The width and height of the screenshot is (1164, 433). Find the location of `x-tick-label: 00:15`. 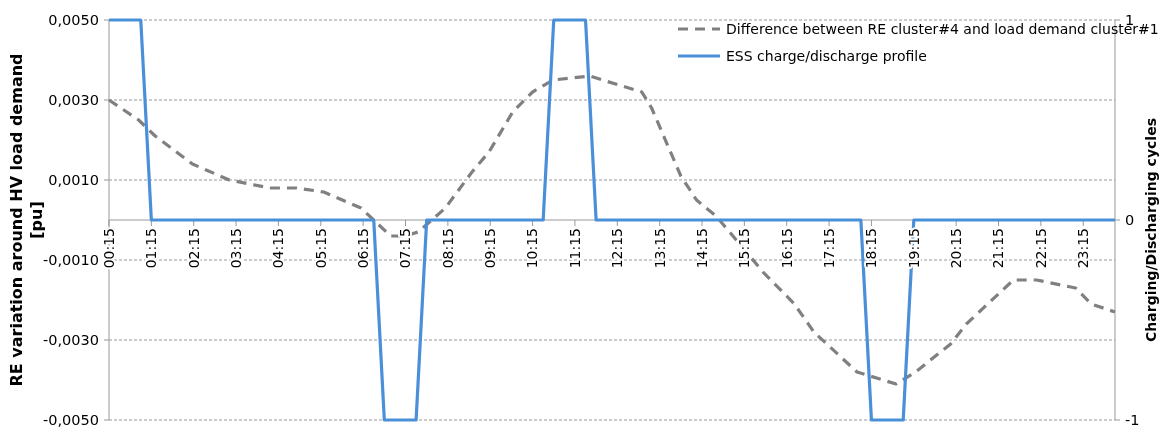

x-tick-label: 00:15 is located at coordinates (108, 248).